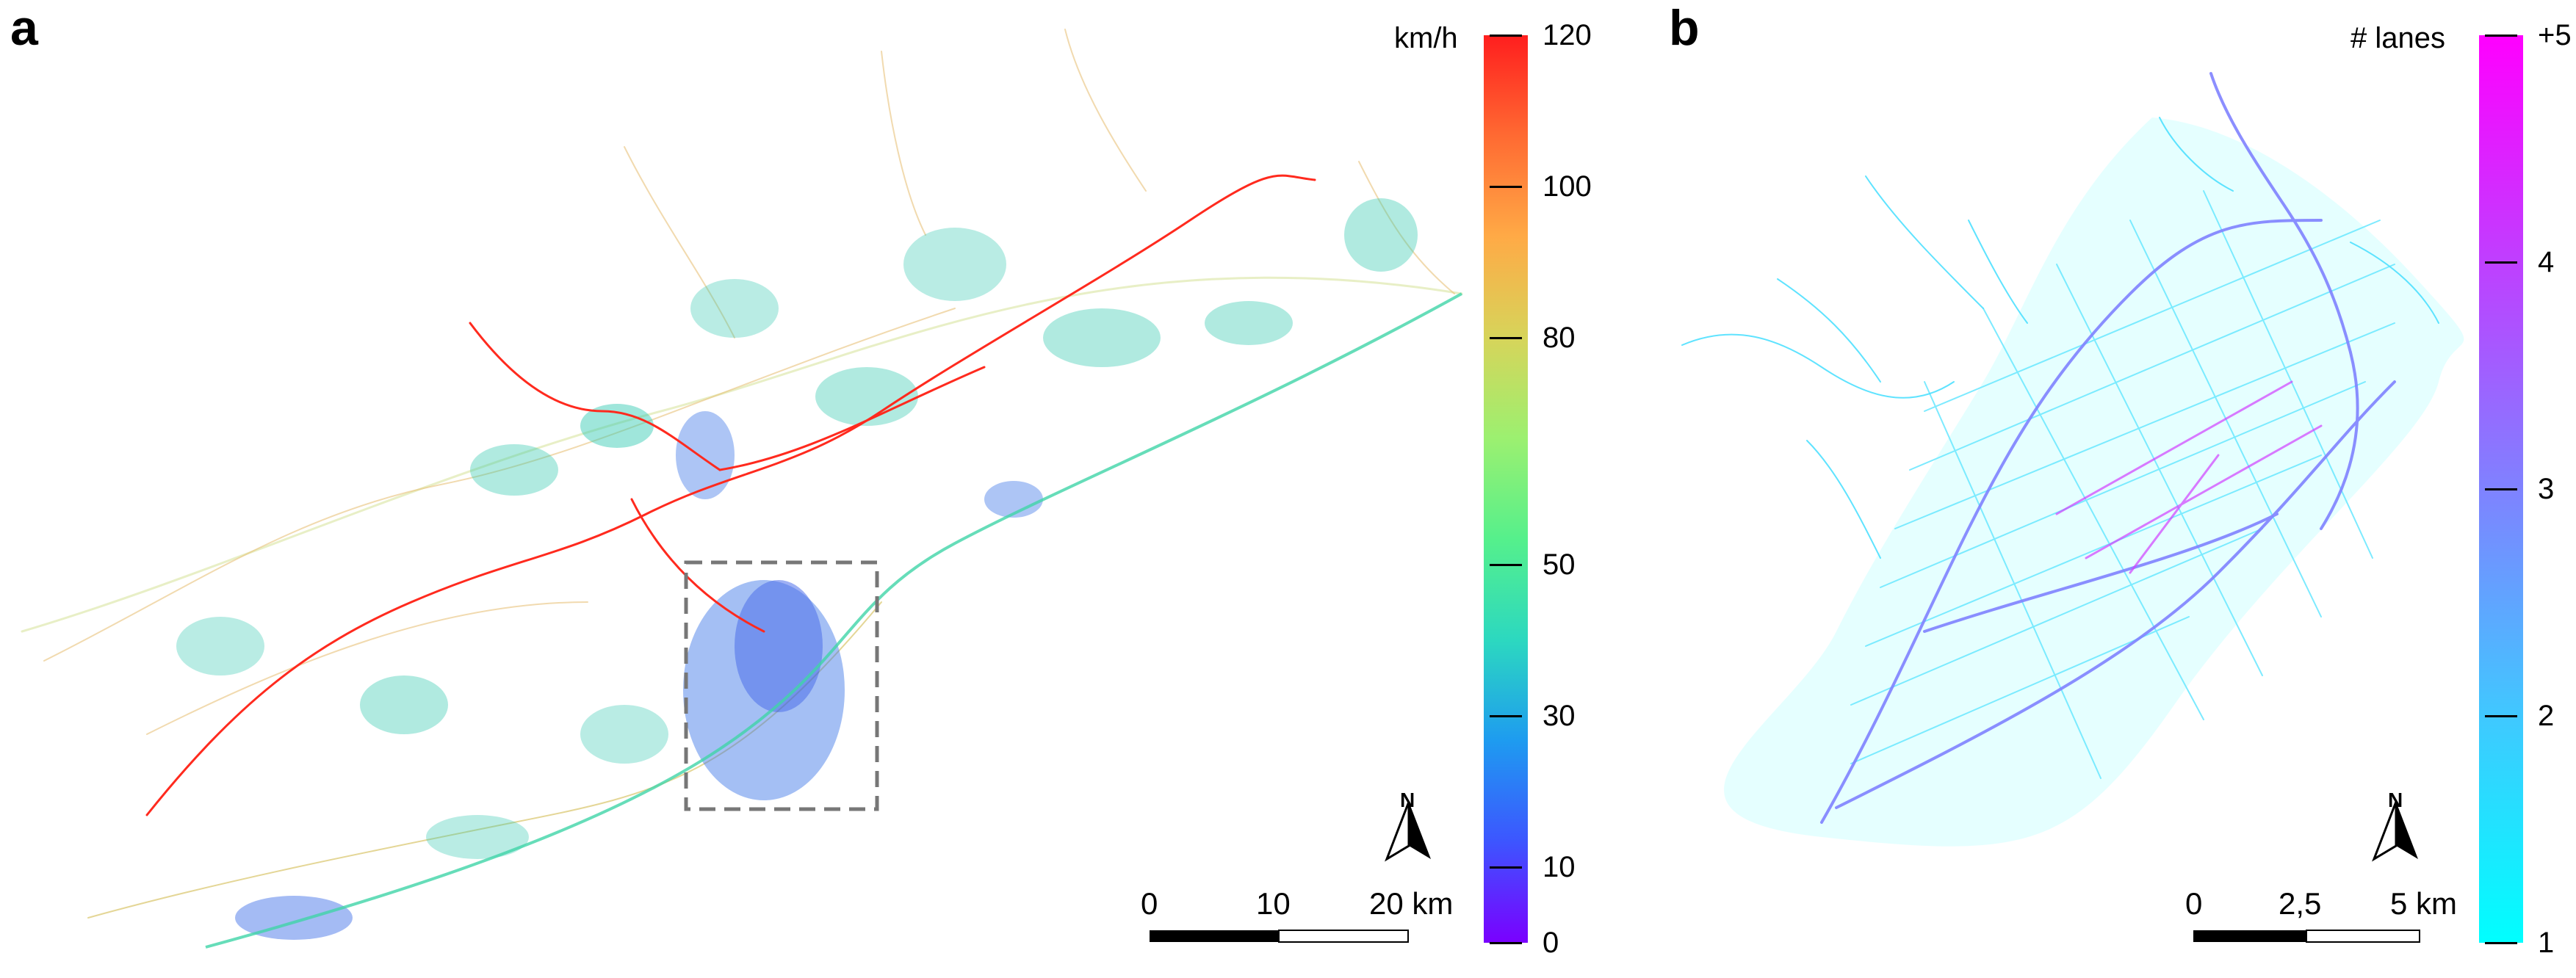 Image resolution: width=2576 pixels, height=978 pixels. What do you see at coordinates (2546, 489) in the screenshot?
I see `panel-b-colorbar-tick-label: 3` at bounding box center [2546, 489].